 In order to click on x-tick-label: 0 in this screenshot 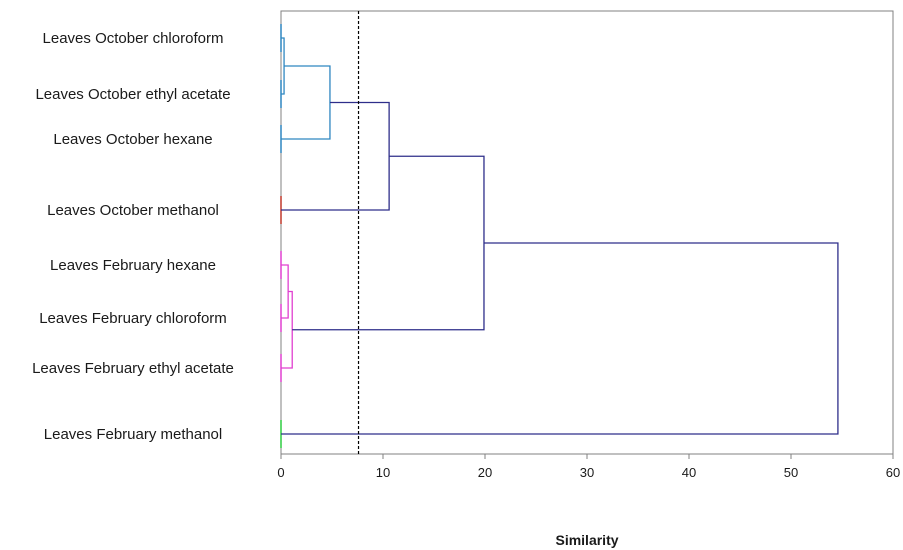, I will do `click(280, 472)`.